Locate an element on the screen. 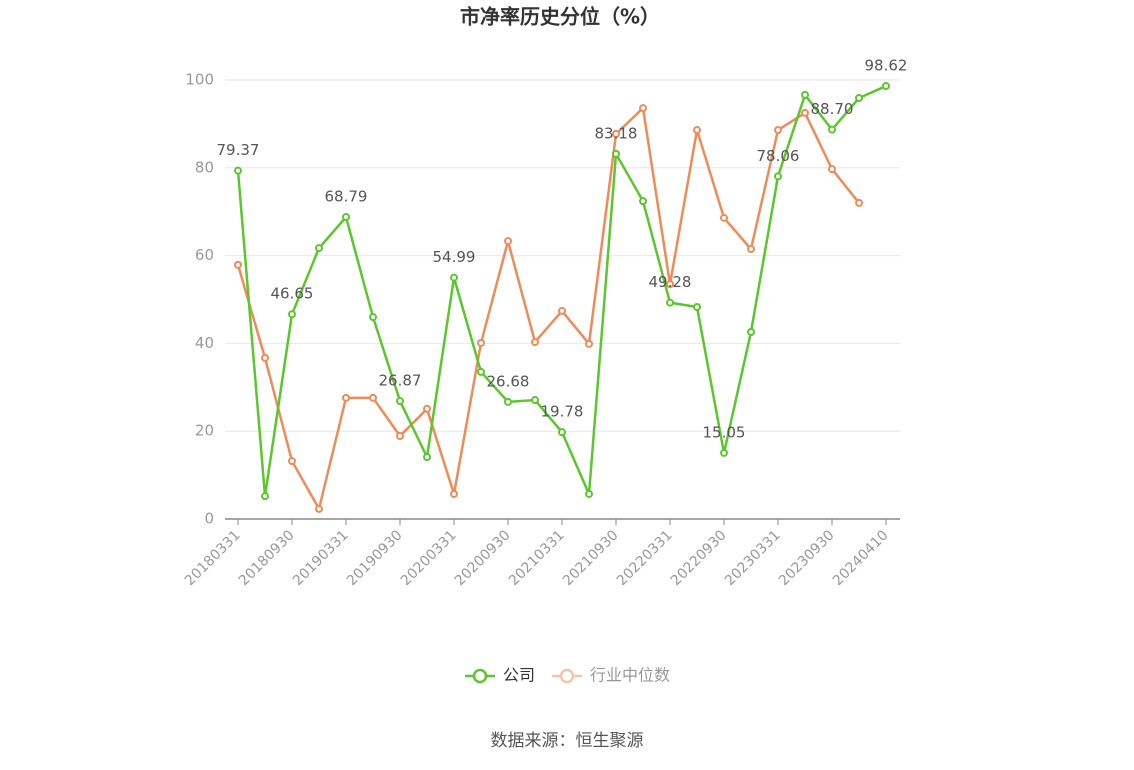 Image resolution: width=1134 pixels, height=770 pixels. x-tick-label: 20200930 is located at coordinates (483, 558).